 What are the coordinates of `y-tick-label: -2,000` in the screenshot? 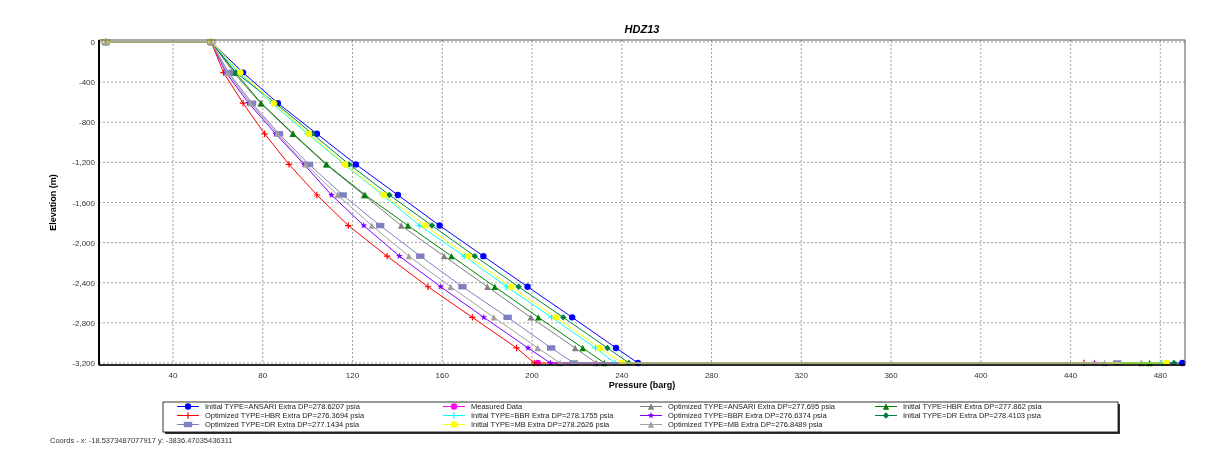 It's located at (84, 243).